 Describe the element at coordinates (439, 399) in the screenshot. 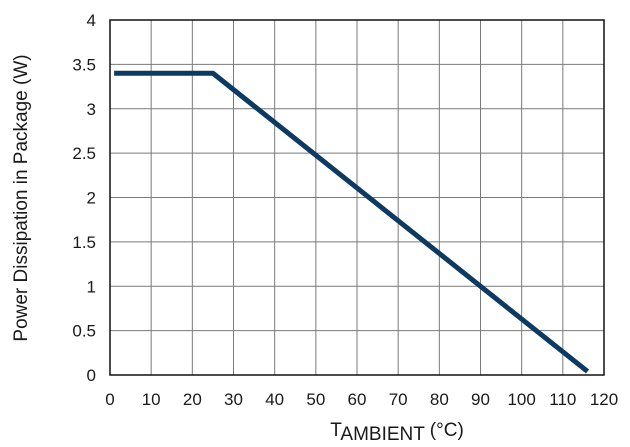

I see `x-tick-label: 80` at that location.